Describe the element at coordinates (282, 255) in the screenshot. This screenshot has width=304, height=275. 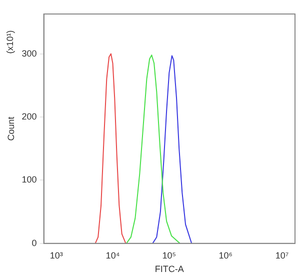
I see `x-tick-label: 10⁷` at that location.